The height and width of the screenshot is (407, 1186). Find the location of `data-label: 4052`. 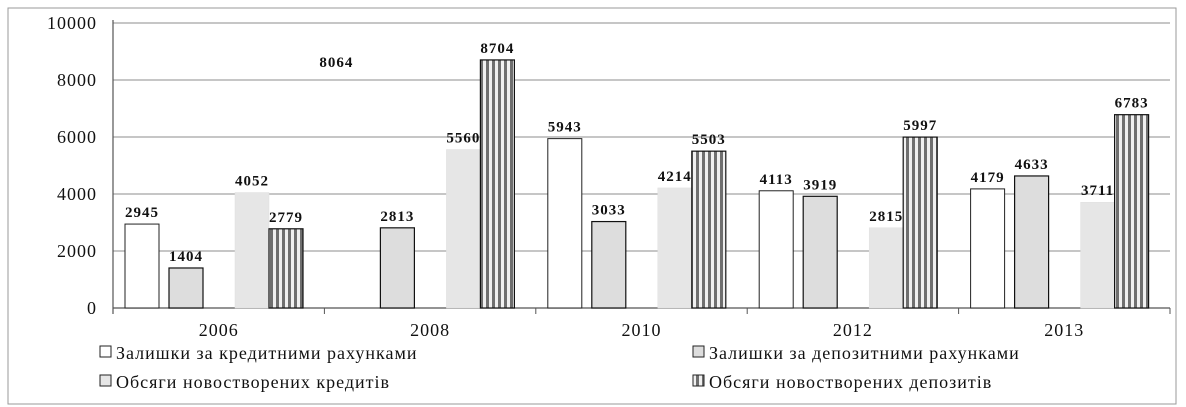

data-label: 4052 is located at coordinates (252, 182).